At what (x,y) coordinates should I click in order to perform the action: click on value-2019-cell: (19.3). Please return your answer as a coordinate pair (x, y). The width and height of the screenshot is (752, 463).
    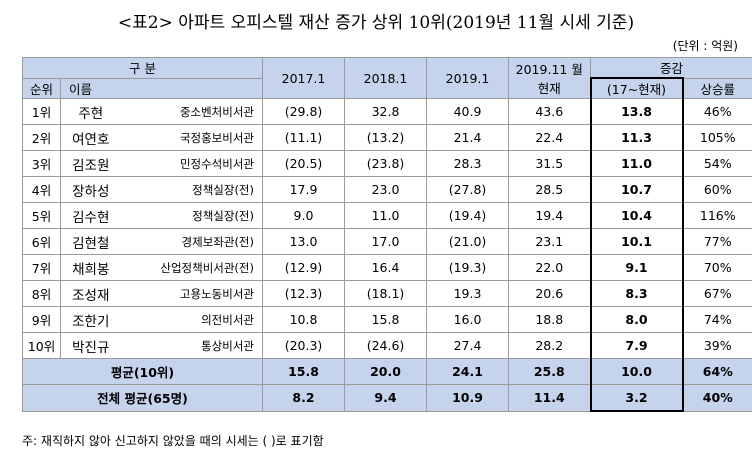
    Looking at the image, I should click on (467, 267).